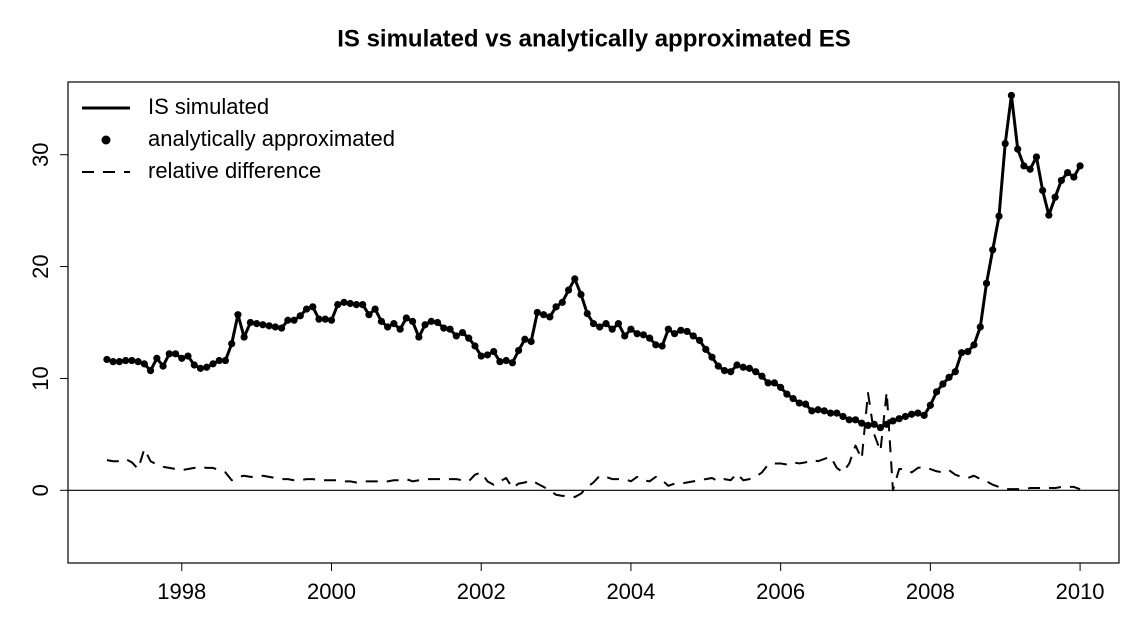  What do you see at coordinates (40, 378) in the screenshot?
I see `y-tick-label: 10` at bounding box center [40, 378].